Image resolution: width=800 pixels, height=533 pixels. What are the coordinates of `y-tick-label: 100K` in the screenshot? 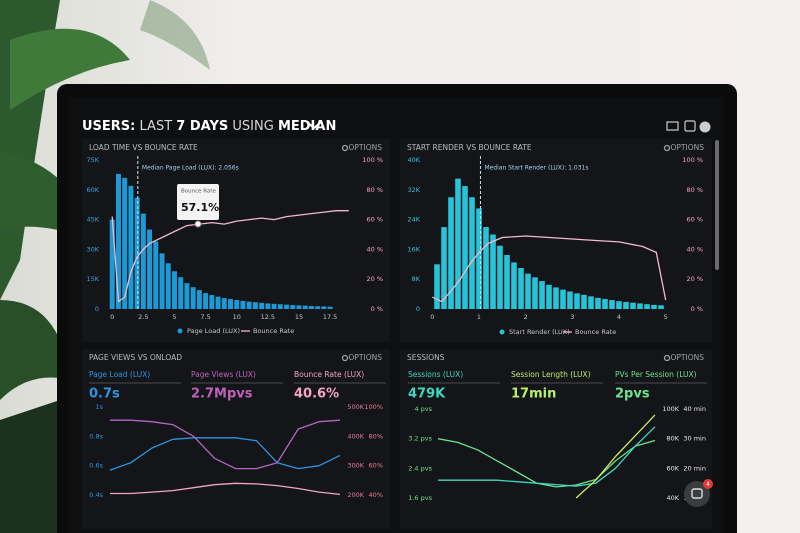 It's located at (670, 409).